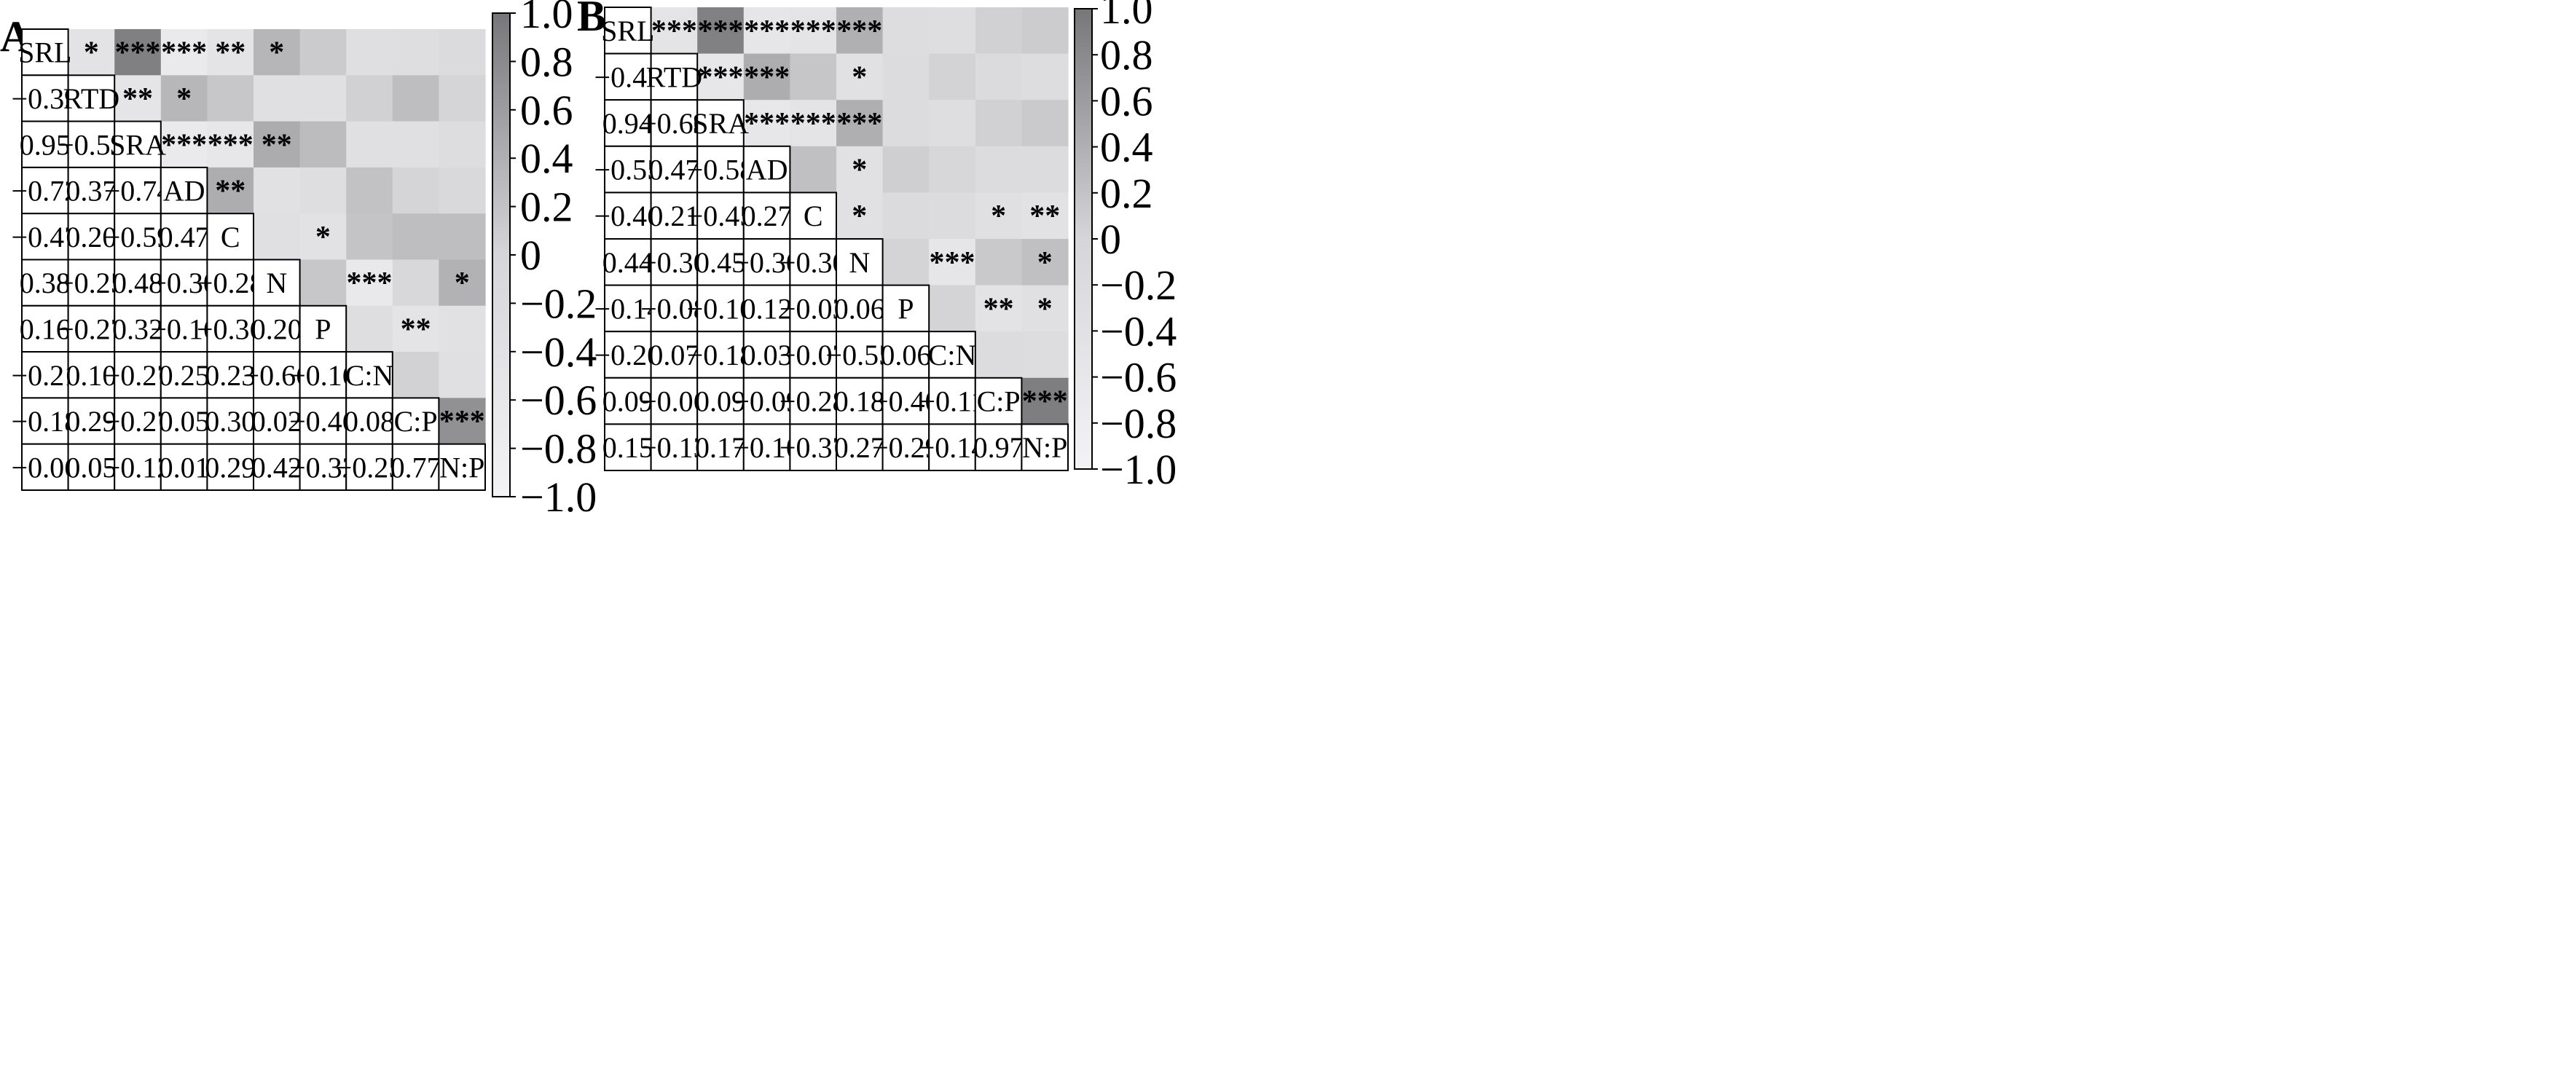  I want to click on colorbar-tick-label: 1.0, so click(546, 18).